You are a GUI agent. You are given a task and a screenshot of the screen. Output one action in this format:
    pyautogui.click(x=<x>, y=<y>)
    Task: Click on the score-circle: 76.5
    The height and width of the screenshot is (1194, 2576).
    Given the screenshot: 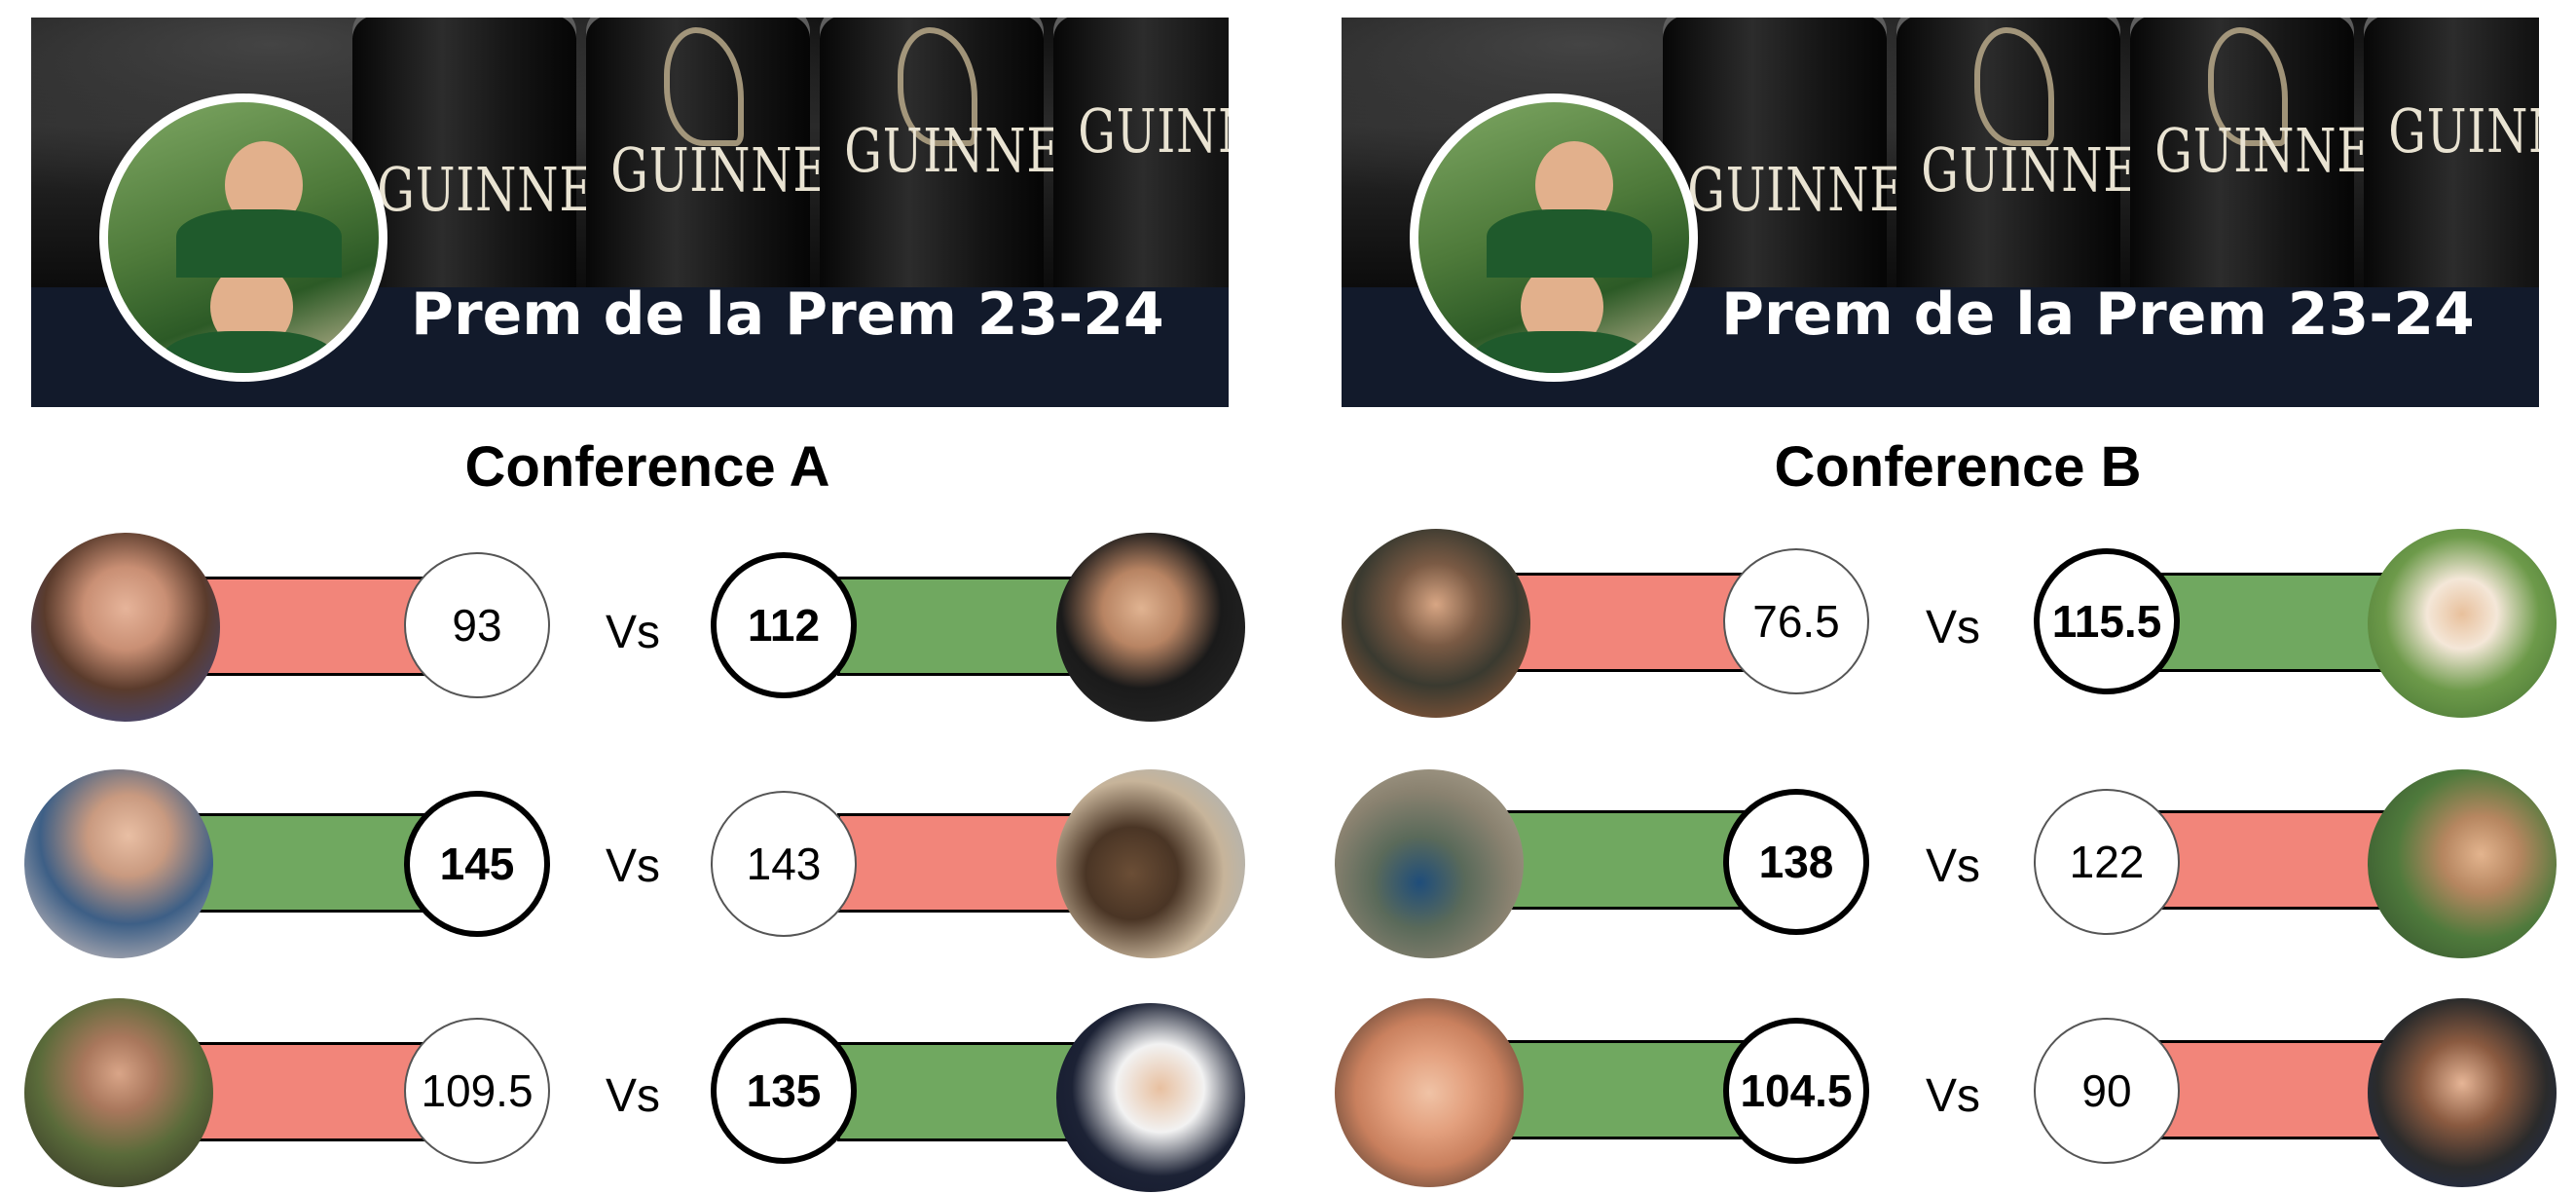 What is the action you would take?
    pyautogui.click(x=1796, y=621)
    